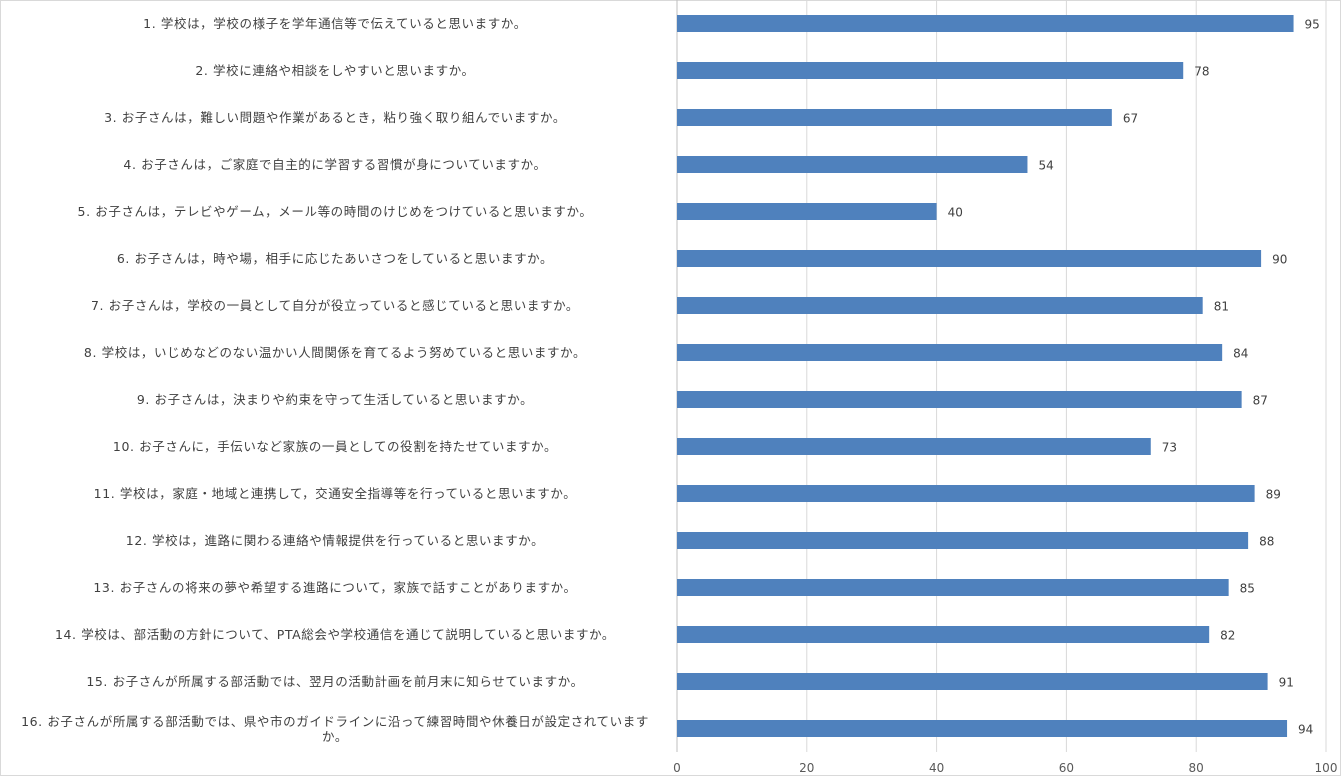 Image resolution: width=1341 pixels, height=776 pixels. Describe the element at coordinates (335, 23) in the screenshot. I see `category-label: 1. 学校は，学校の様子を学年通信等で伝えていると思いますか。` at that location.